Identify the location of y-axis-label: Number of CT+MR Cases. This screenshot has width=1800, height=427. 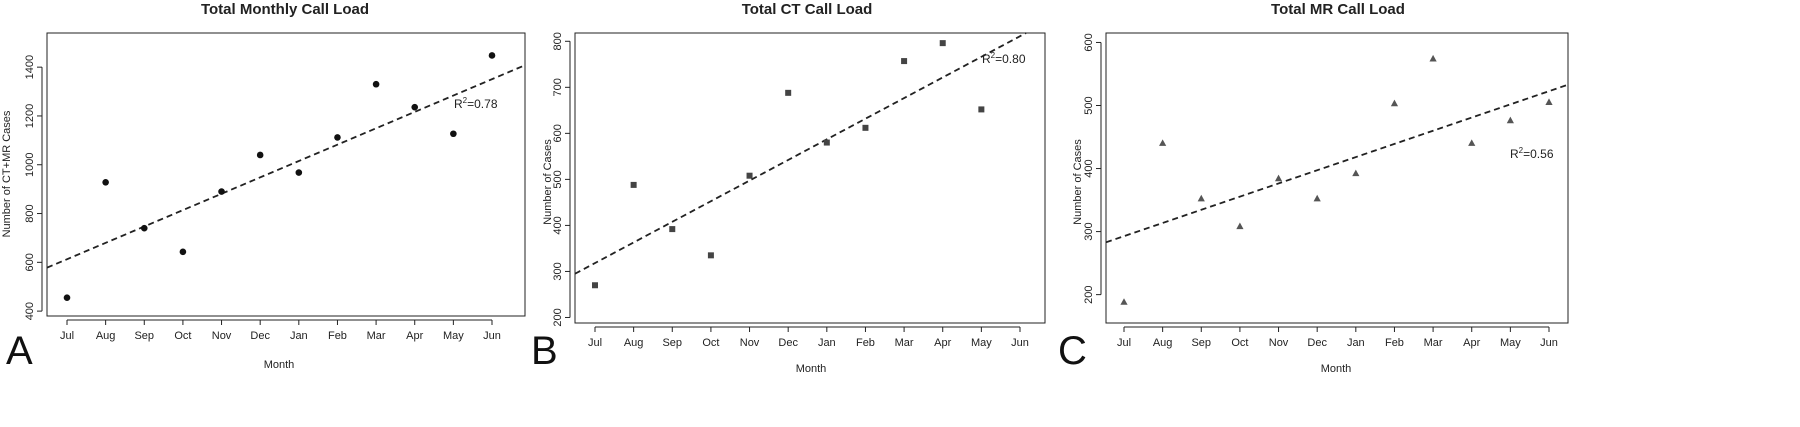
(7, 173).